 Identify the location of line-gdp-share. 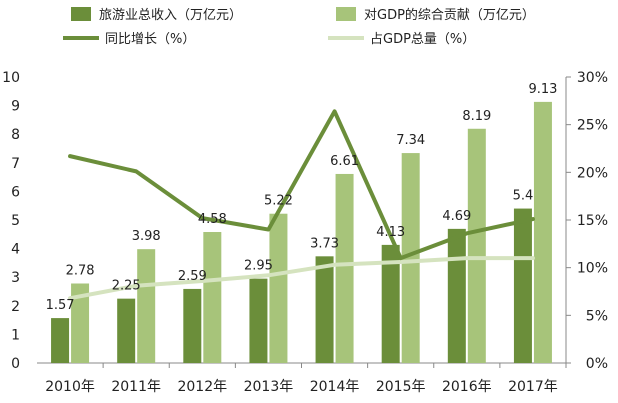
(301, 278).